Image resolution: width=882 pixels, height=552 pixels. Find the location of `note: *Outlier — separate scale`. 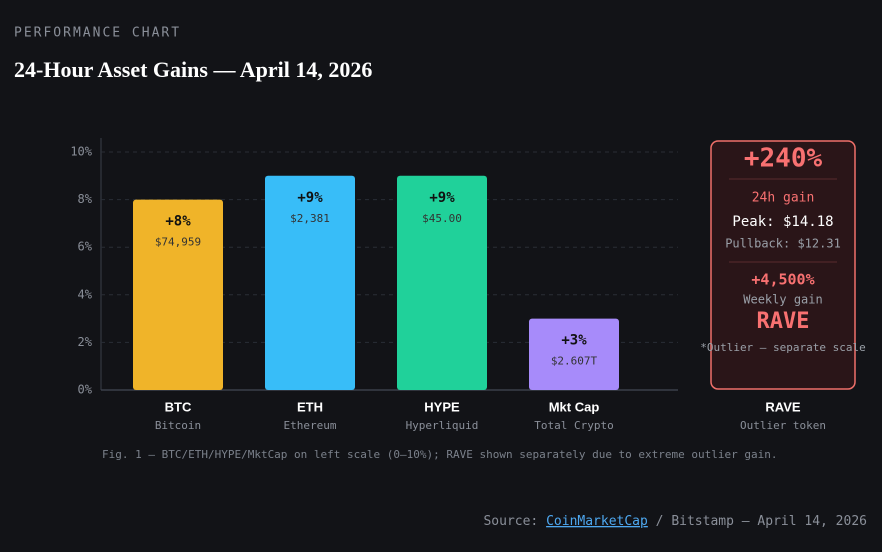

note: *Outlier — separate scale is located at coordinates (783, 347).